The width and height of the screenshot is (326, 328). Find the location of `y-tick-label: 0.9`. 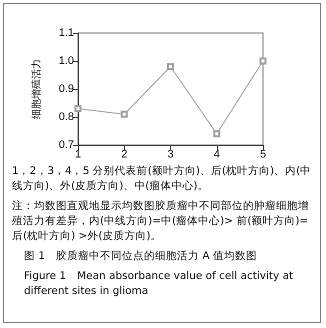

y-tick-label: 0.9 is located at coordinates (66, 89).